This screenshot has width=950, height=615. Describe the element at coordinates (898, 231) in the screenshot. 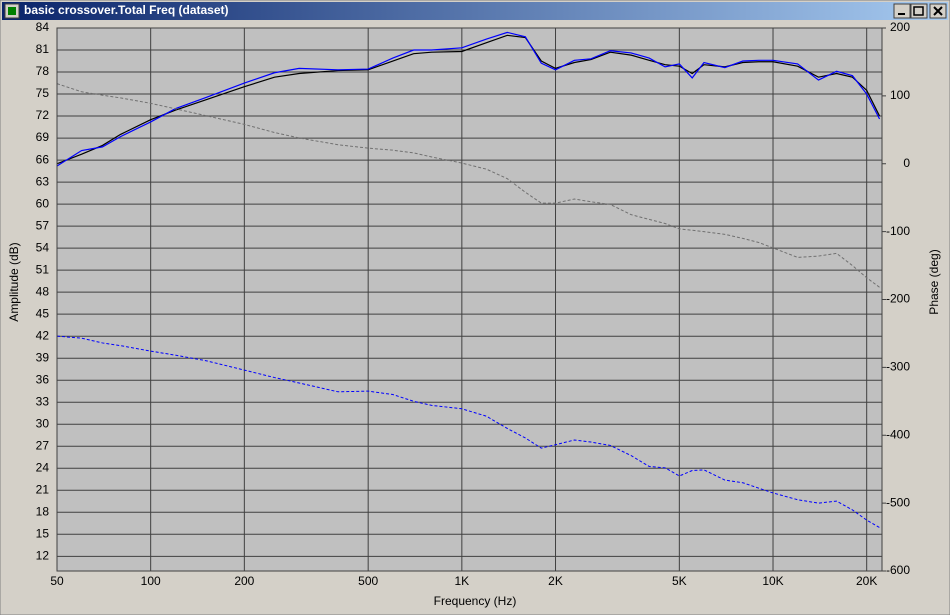

I see `y2-tick-label: -100` at that location.